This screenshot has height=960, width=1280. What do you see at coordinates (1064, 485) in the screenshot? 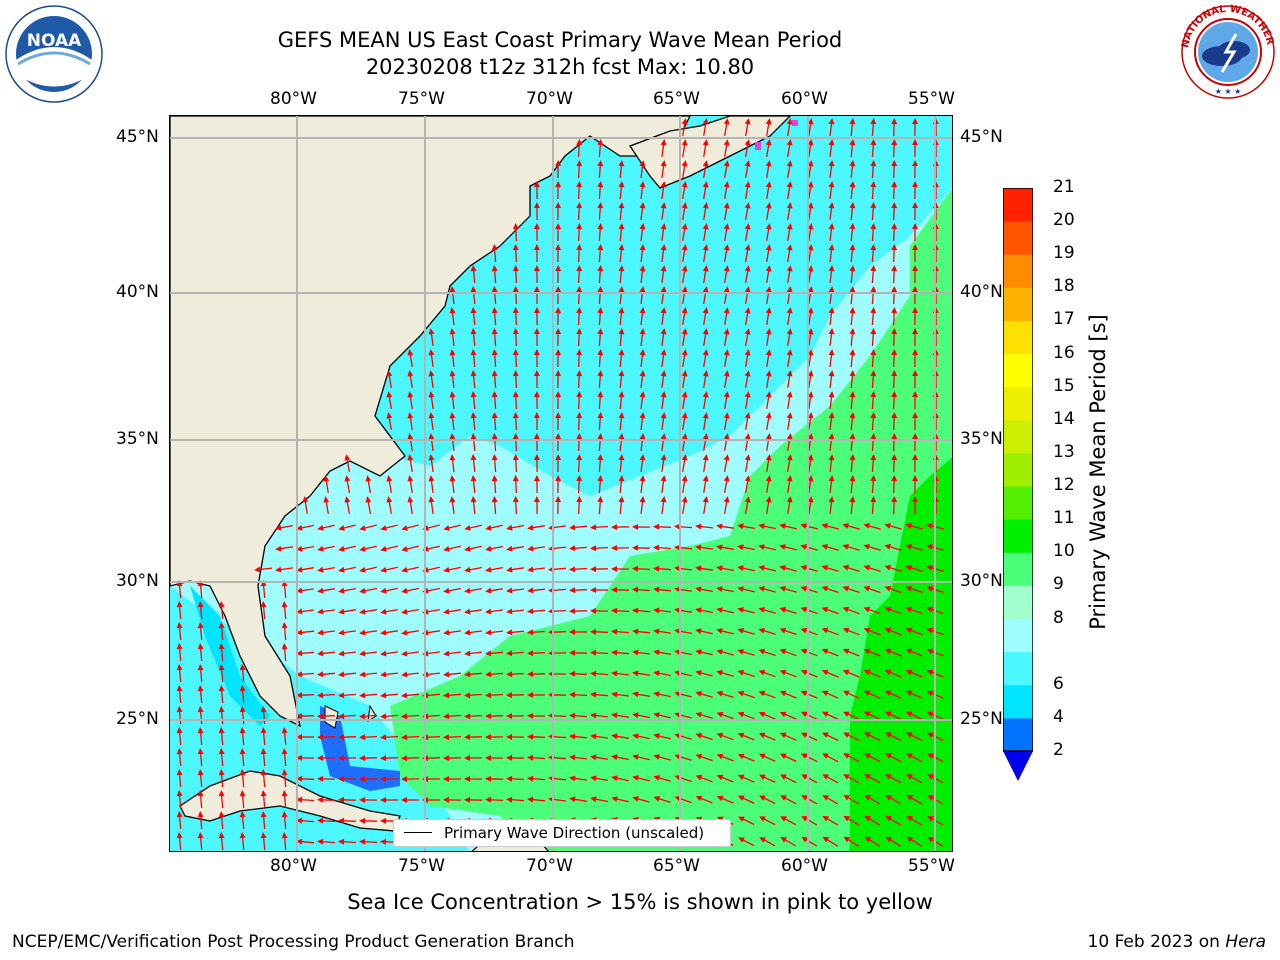
I see `colorbar-tick-label: 12` at bounding box center [1064, 485].